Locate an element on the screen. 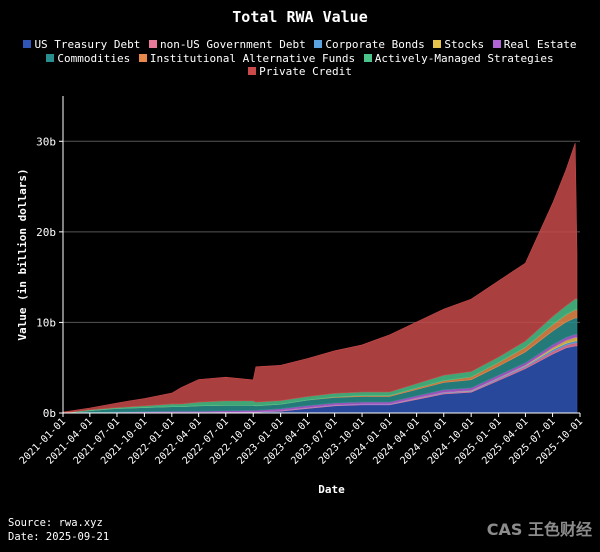  legend-item: Real Estate is located at coordinates (534, 45).